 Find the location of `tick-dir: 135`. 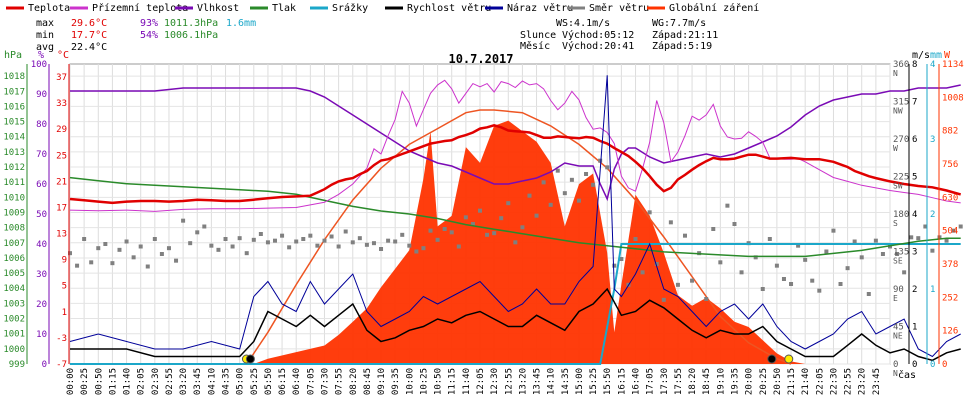

tick-dir: 135 is located at coordinates (901, 253).